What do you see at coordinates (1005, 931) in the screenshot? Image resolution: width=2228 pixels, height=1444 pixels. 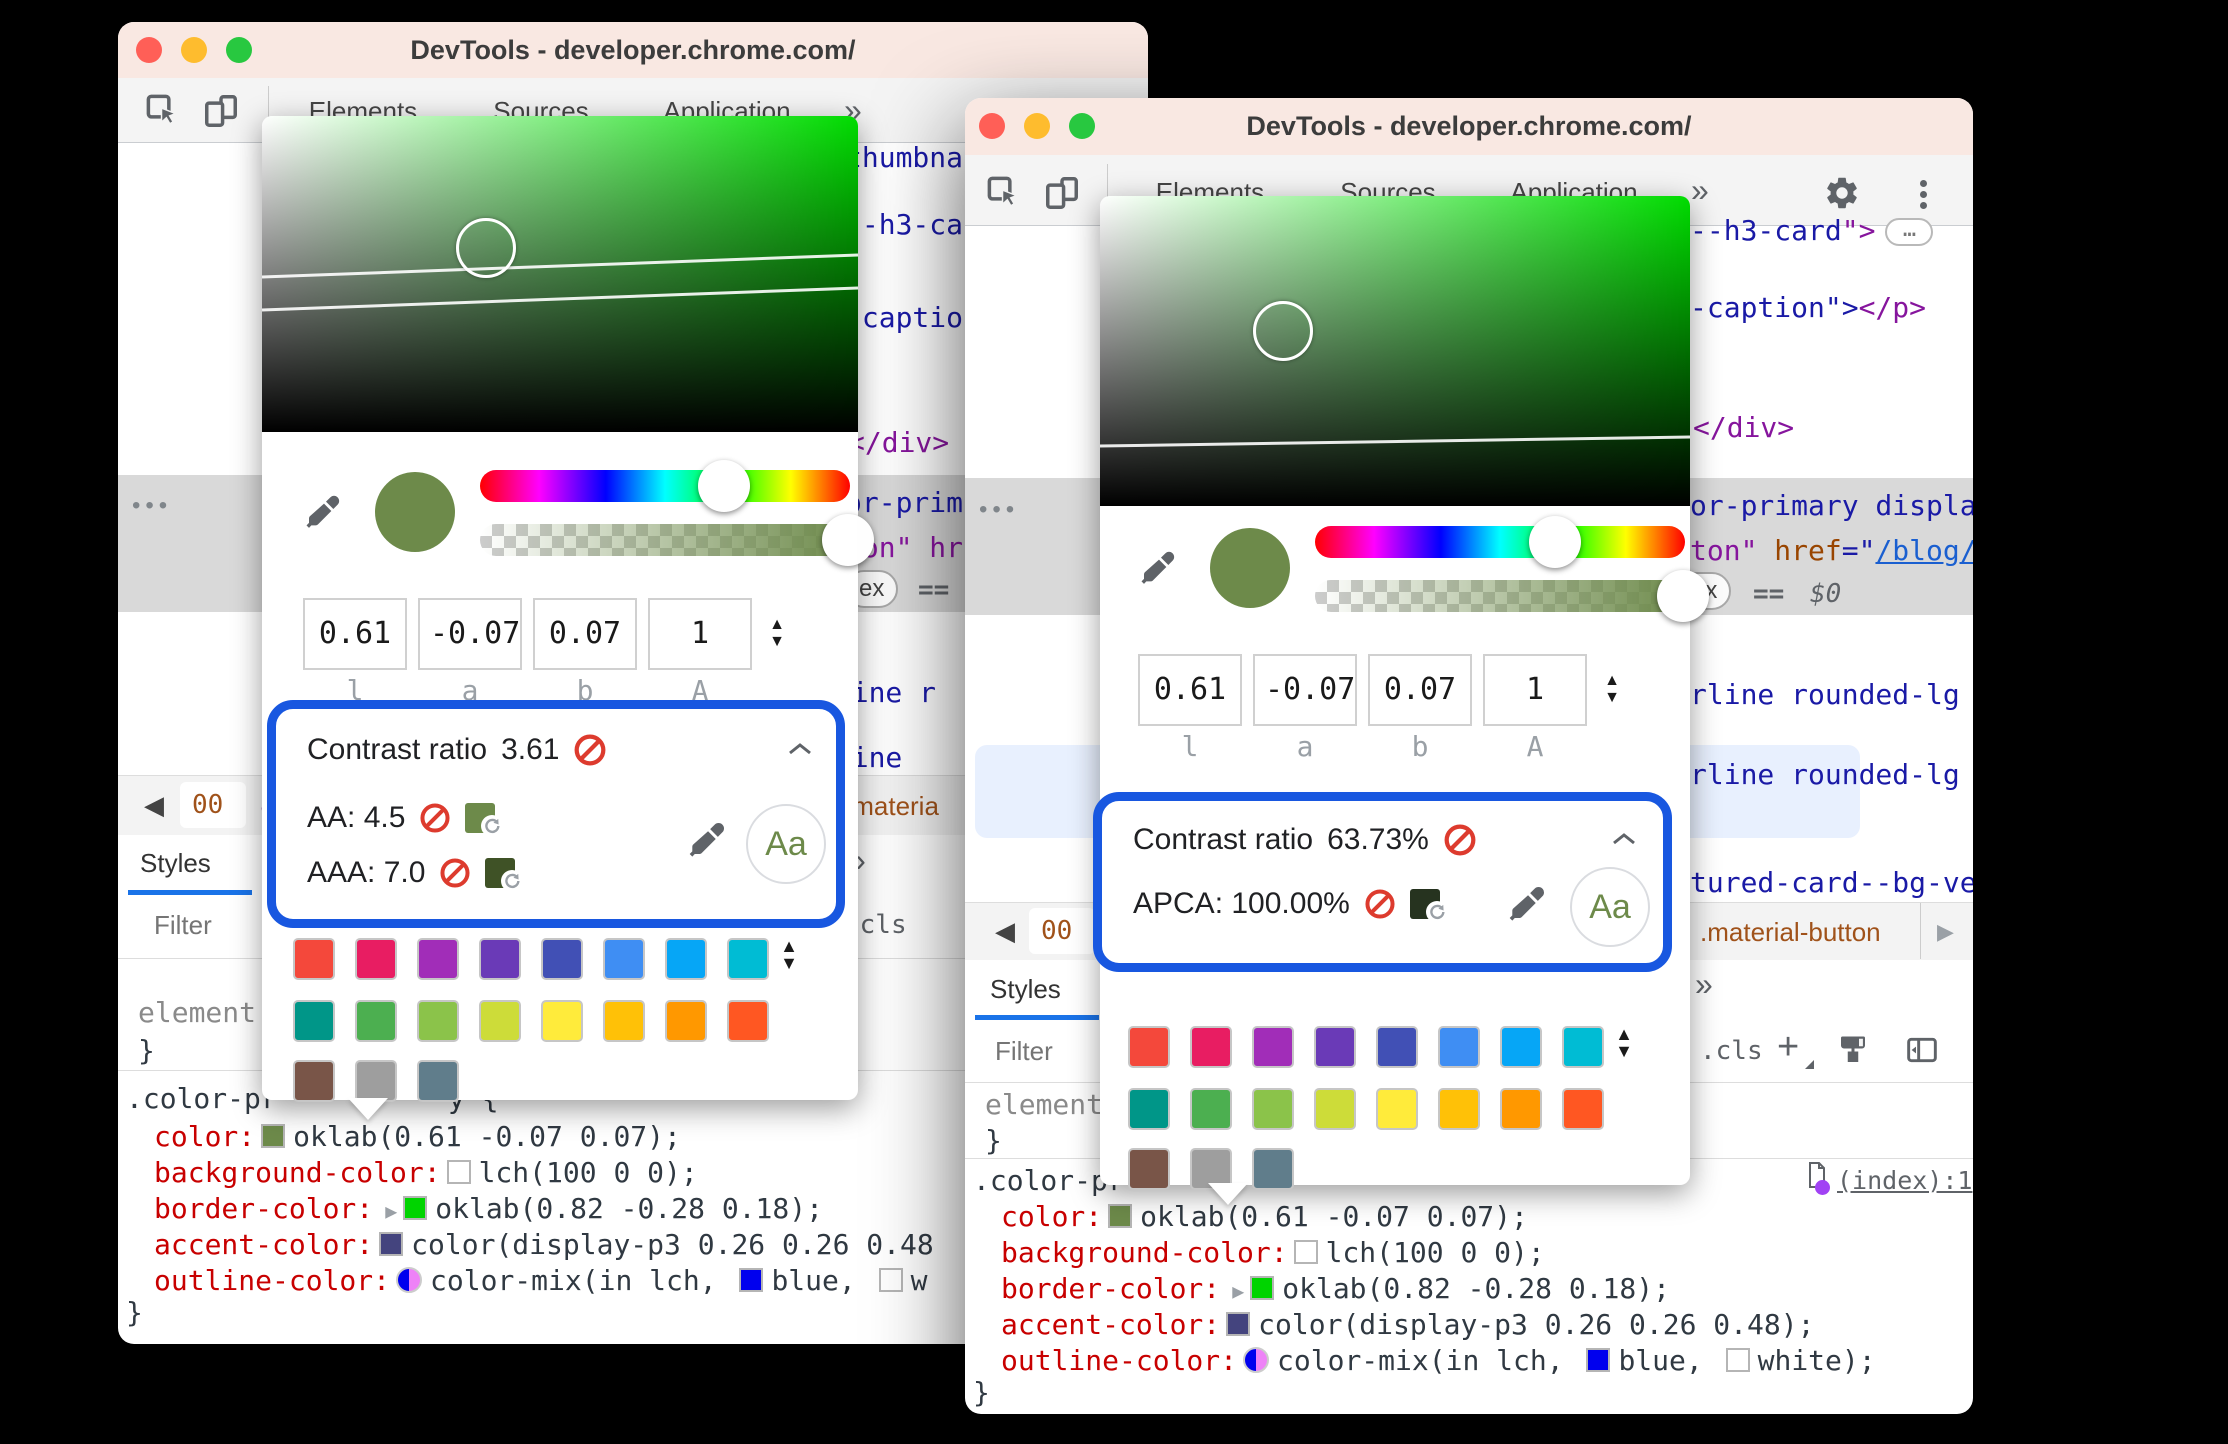 I see `breadcrumb-back-icon: ◀` at bounding box center [1005, 931].